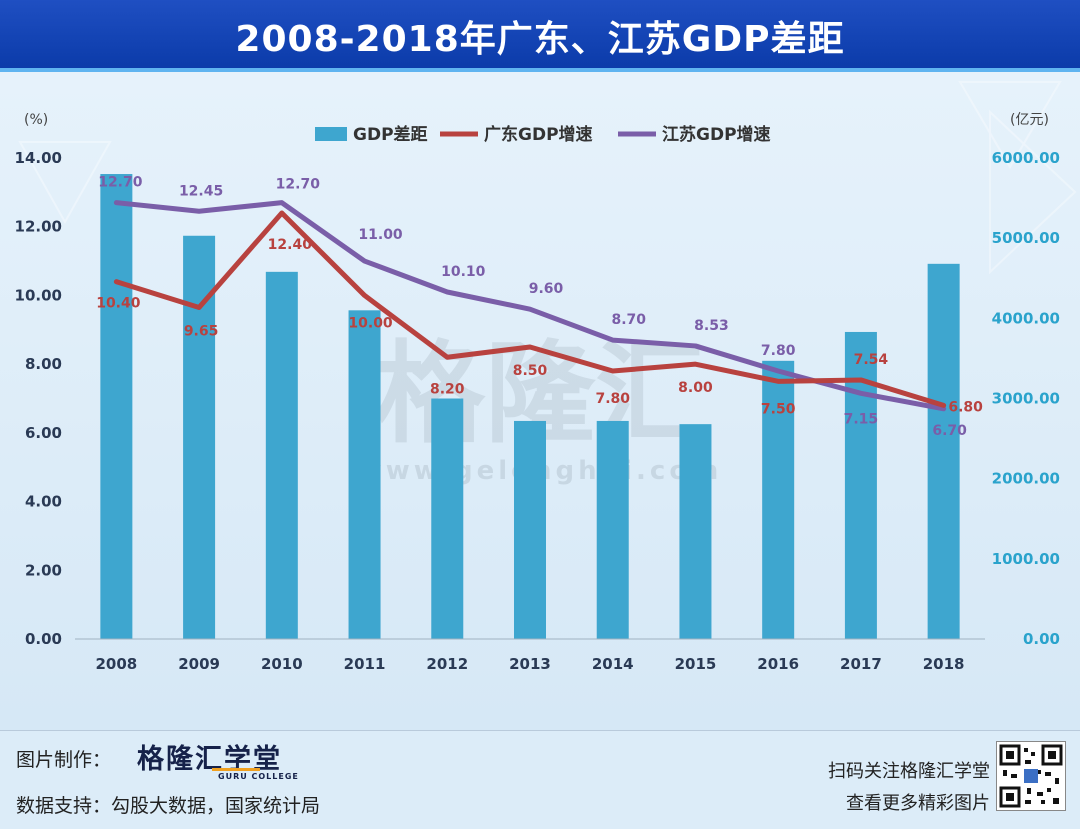 This screenshot has height=829, width=1080. Describe the element at coordinates (861, 419) in the screenshot. I see `jiangsu-data-label: 7.15` at that location.